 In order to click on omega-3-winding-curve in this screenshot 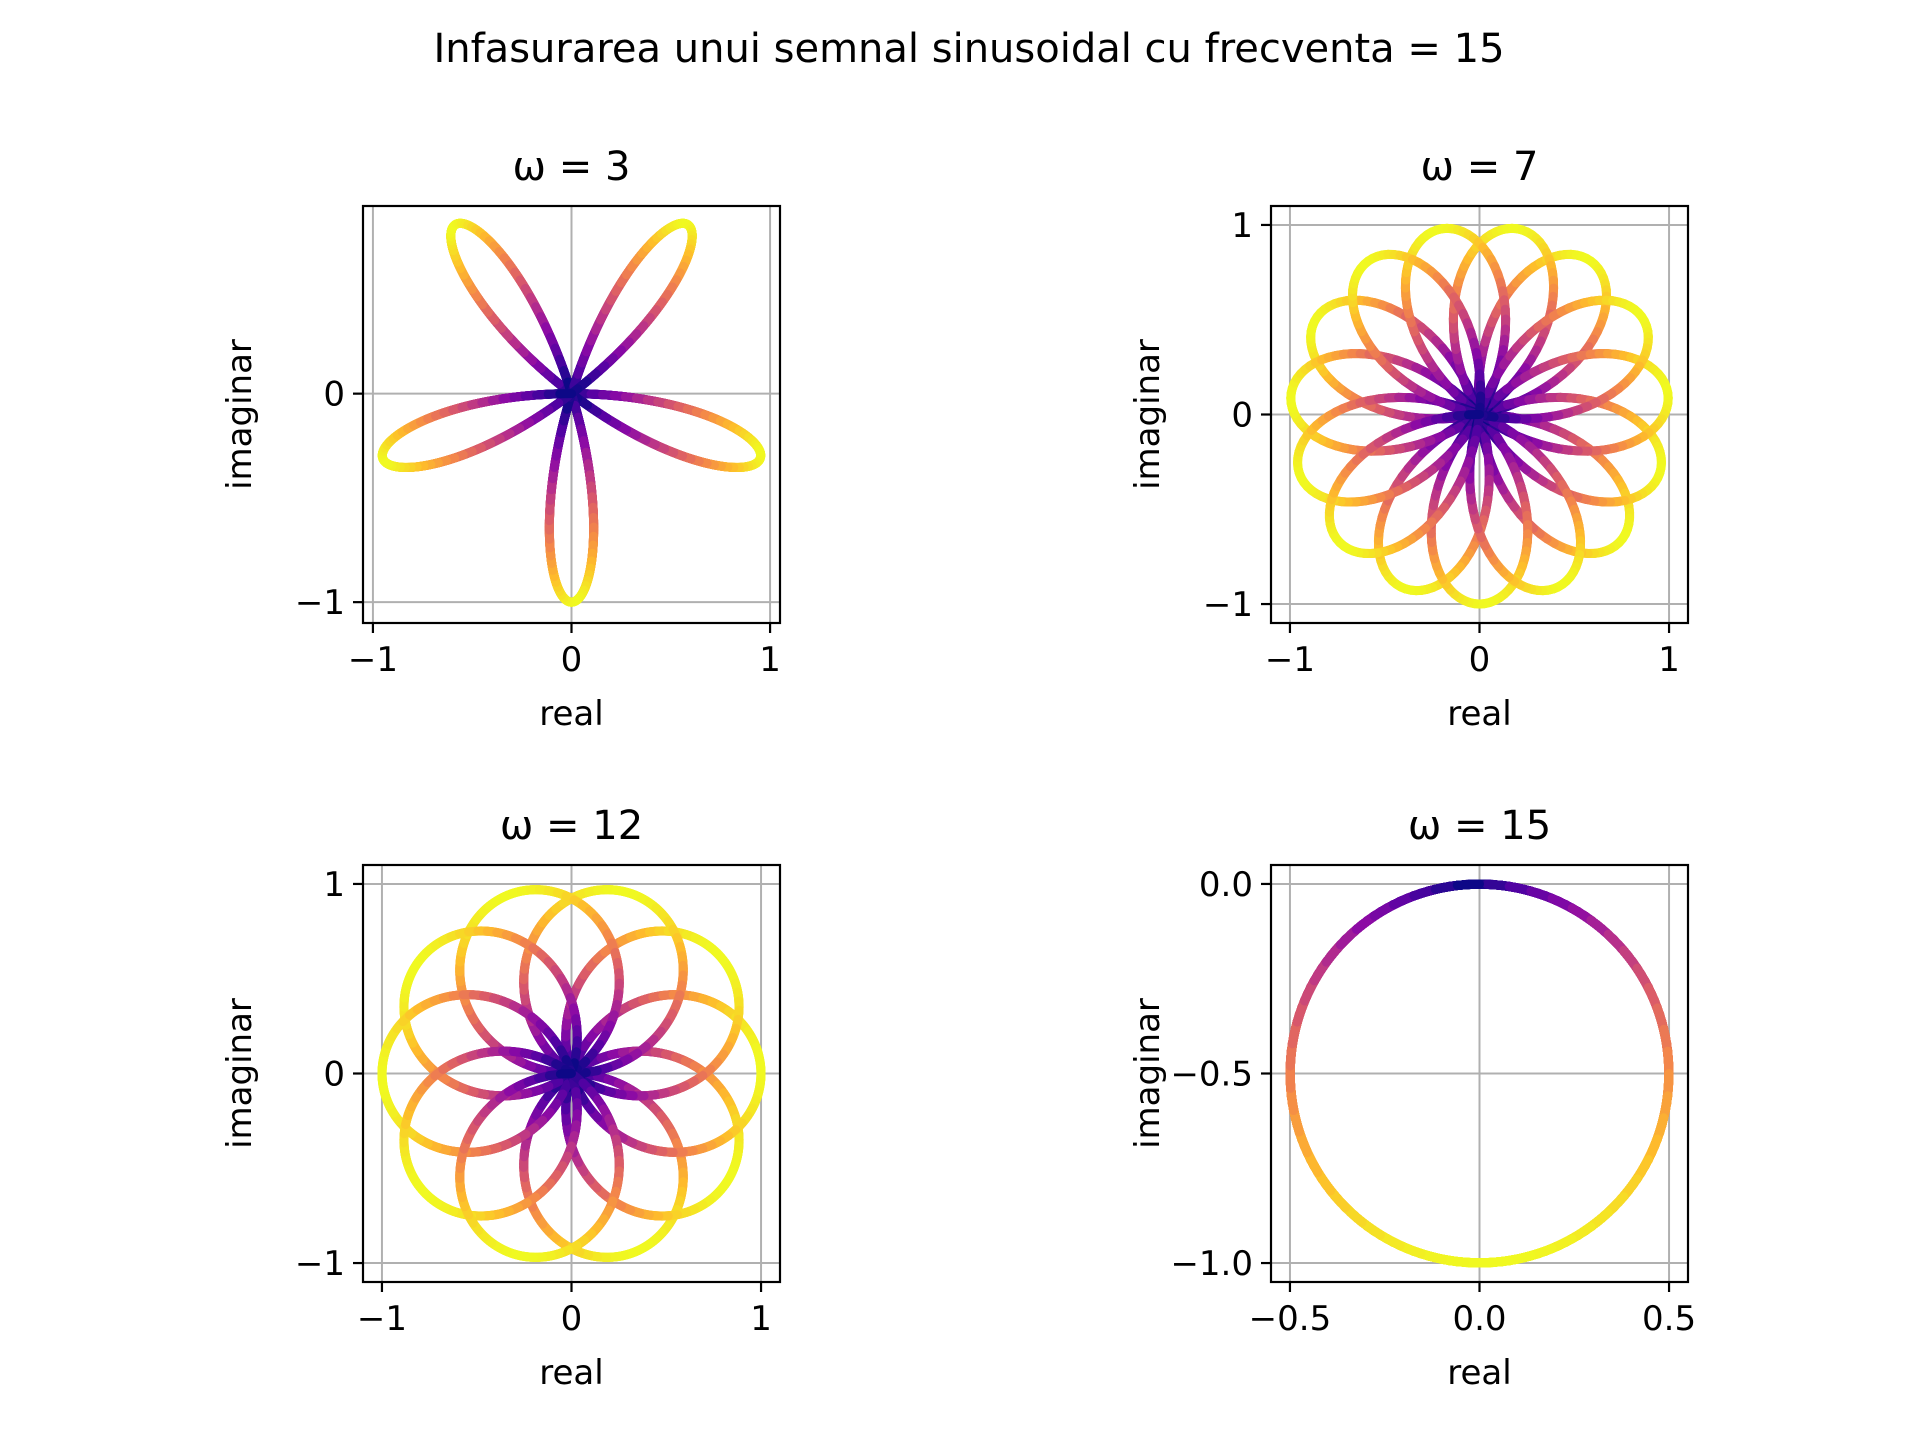, I will do `click(571, 412)`.